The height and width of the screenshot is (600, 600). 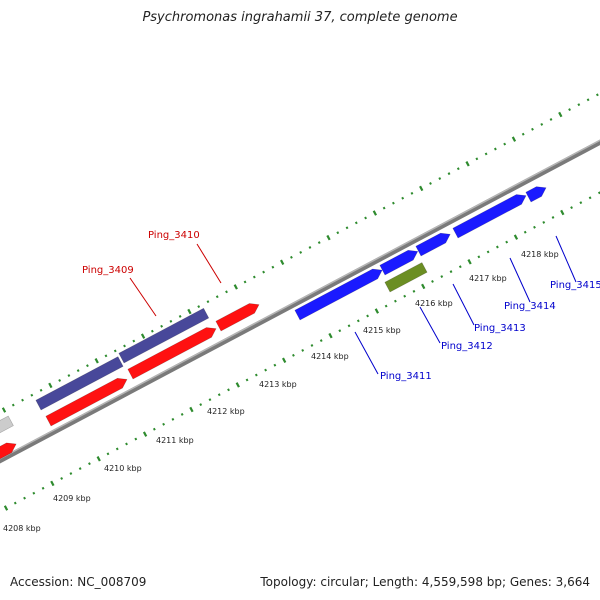 I want to click on scale-label: 4217 kbp, so click(x=488, y=278).